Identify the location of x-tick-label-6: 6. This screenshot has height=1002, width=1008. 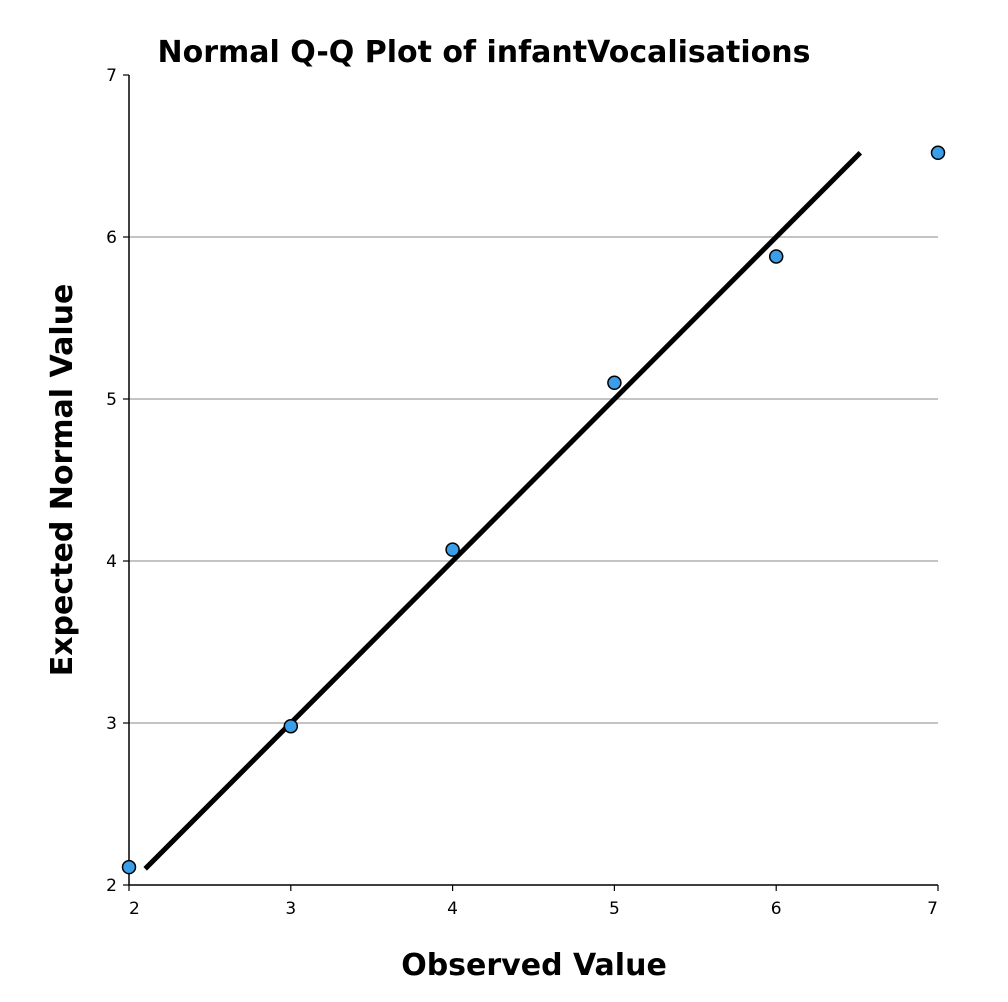
(776, 909).